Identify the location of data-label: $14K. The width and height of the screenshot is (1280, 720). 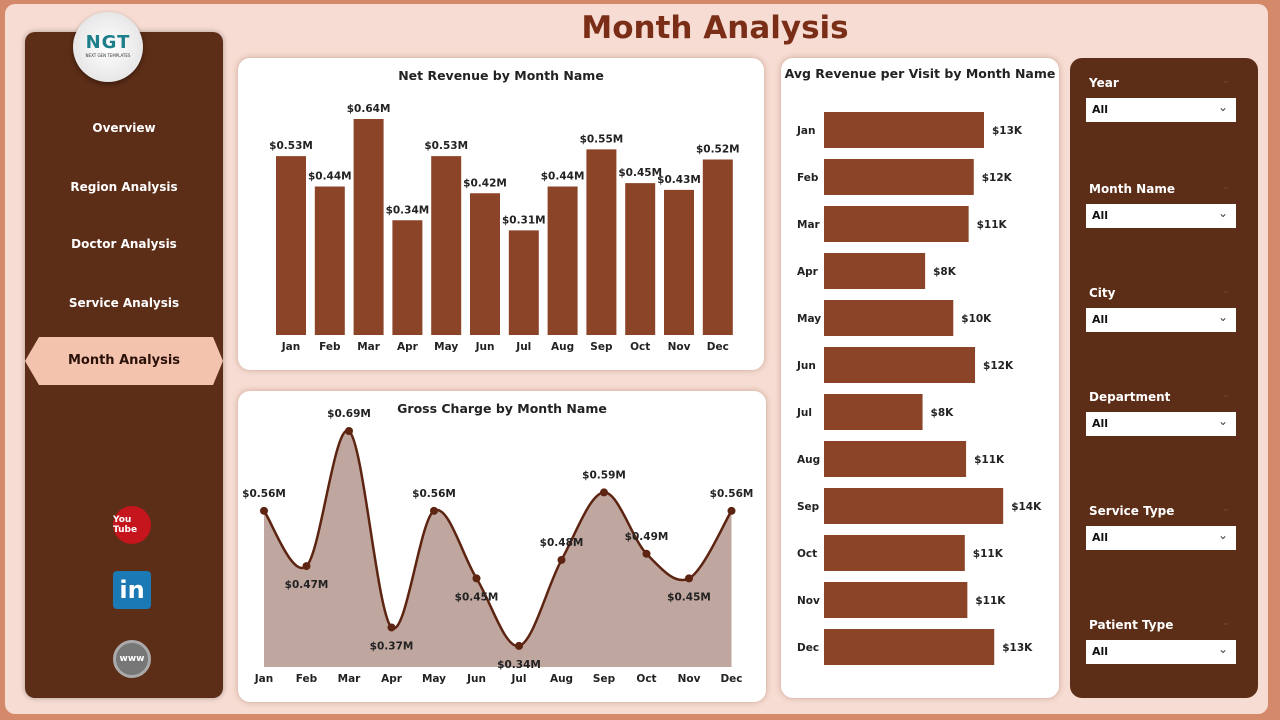
(1026, 507).